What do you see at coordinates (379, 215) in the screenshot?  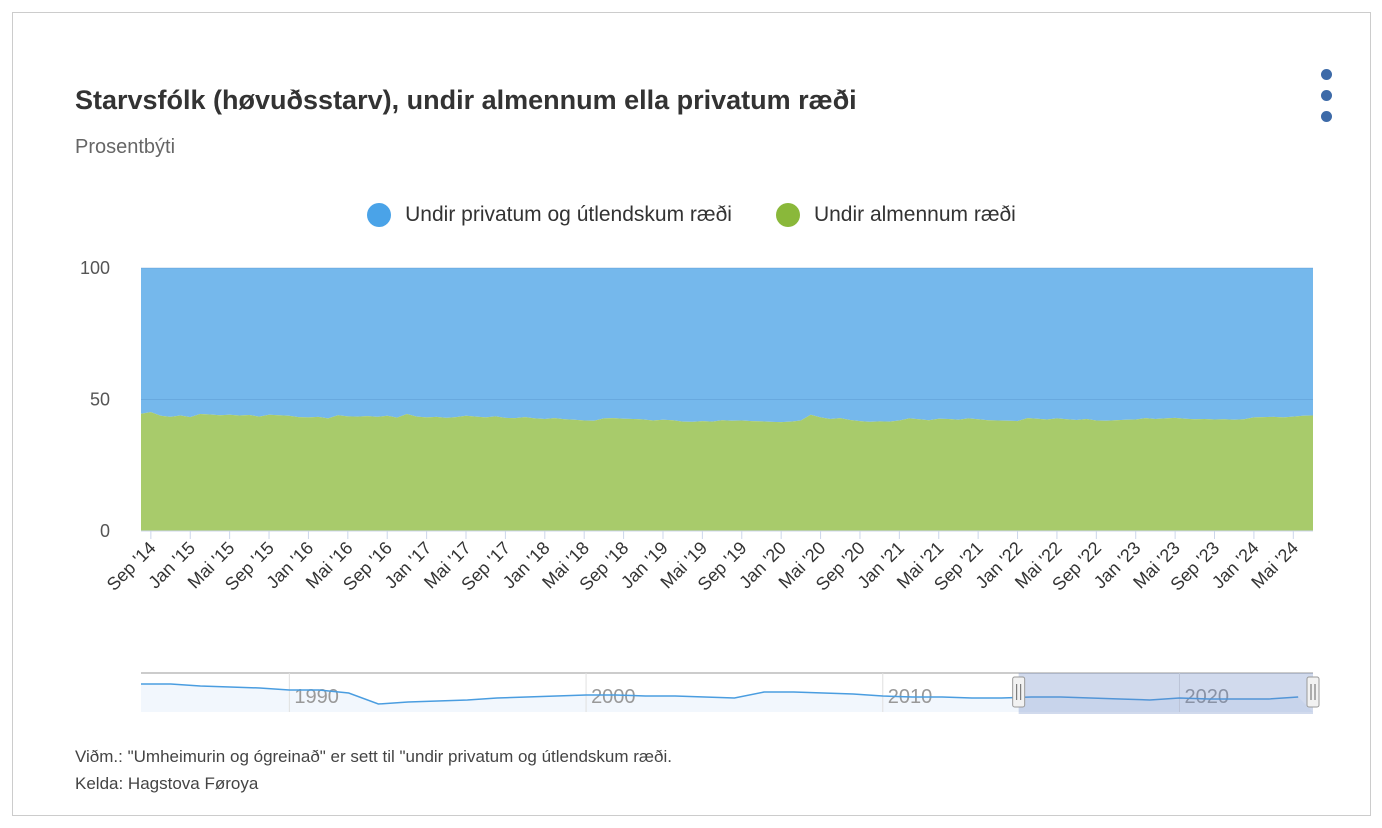 I see `legend-dot-private` at bounding box center [379, 215].